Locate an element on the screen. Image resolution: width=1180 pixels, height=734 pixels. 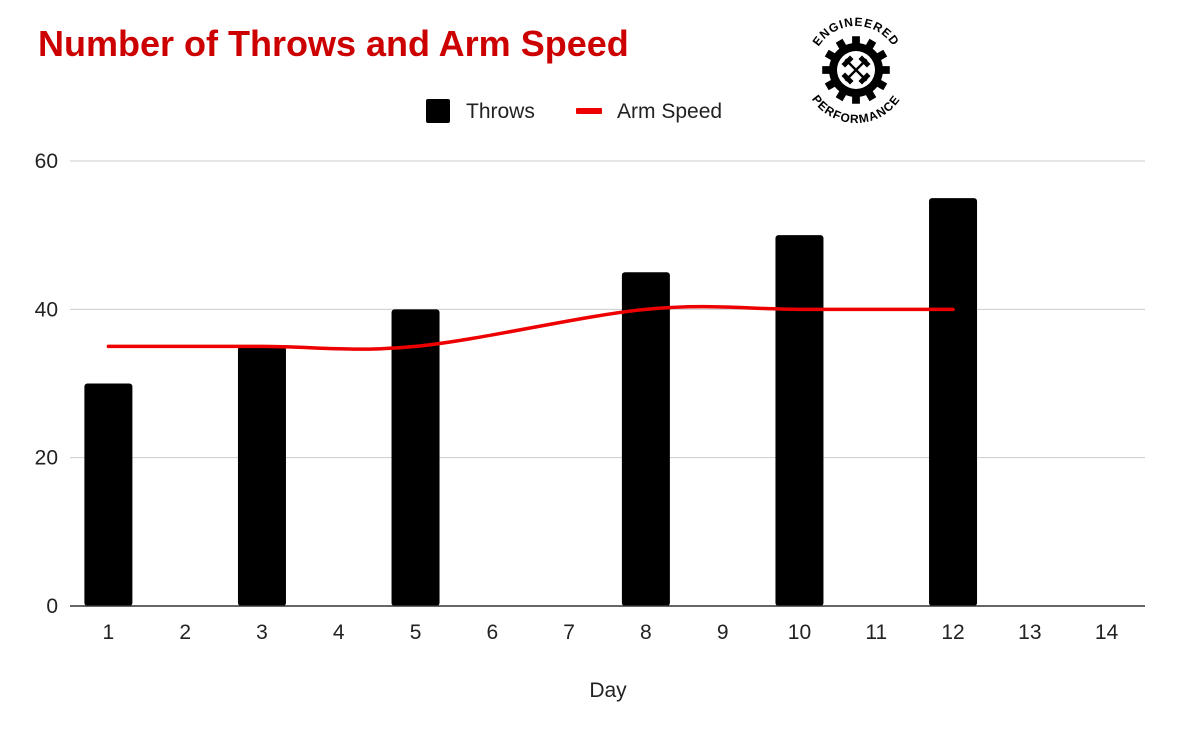
legend-swatch-throws is located at coordinates (438, 111).